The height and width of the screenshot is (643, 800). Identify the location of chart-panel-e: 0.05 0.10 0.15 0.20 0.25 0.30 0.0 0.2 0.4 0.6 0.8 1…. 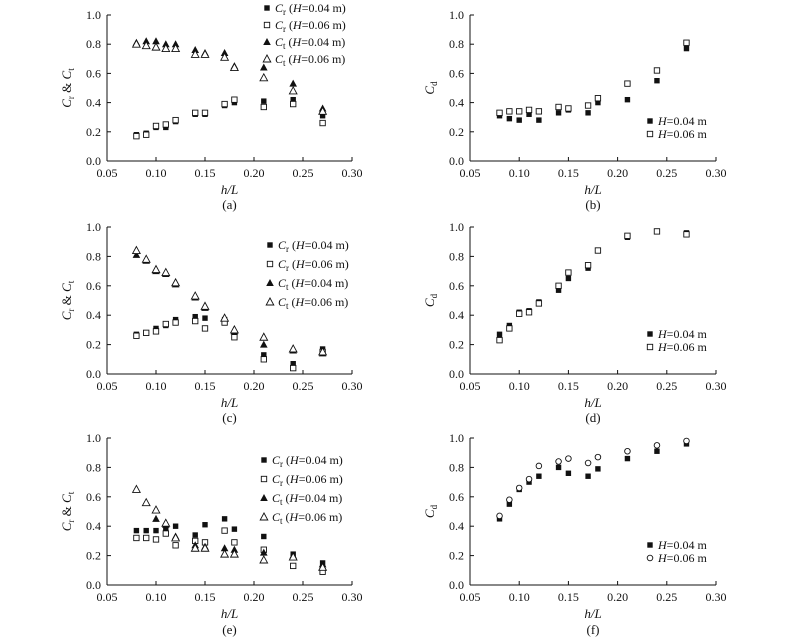
(211, 534).